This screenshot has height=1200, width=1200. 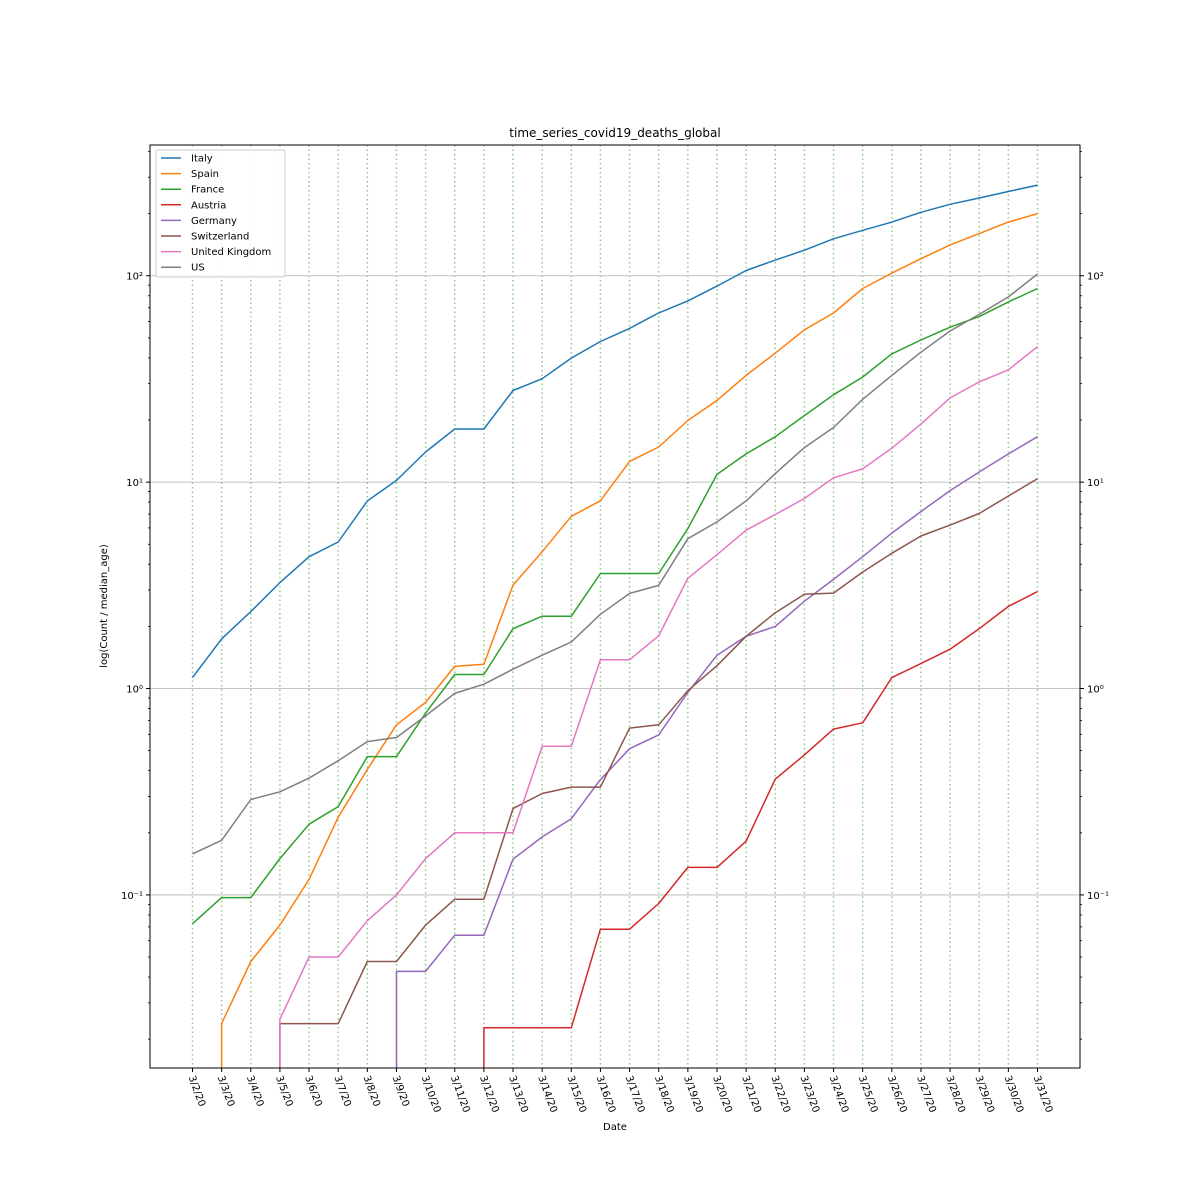 I want to click on y-tick-label-left: 10², so click(x=134, y=277).